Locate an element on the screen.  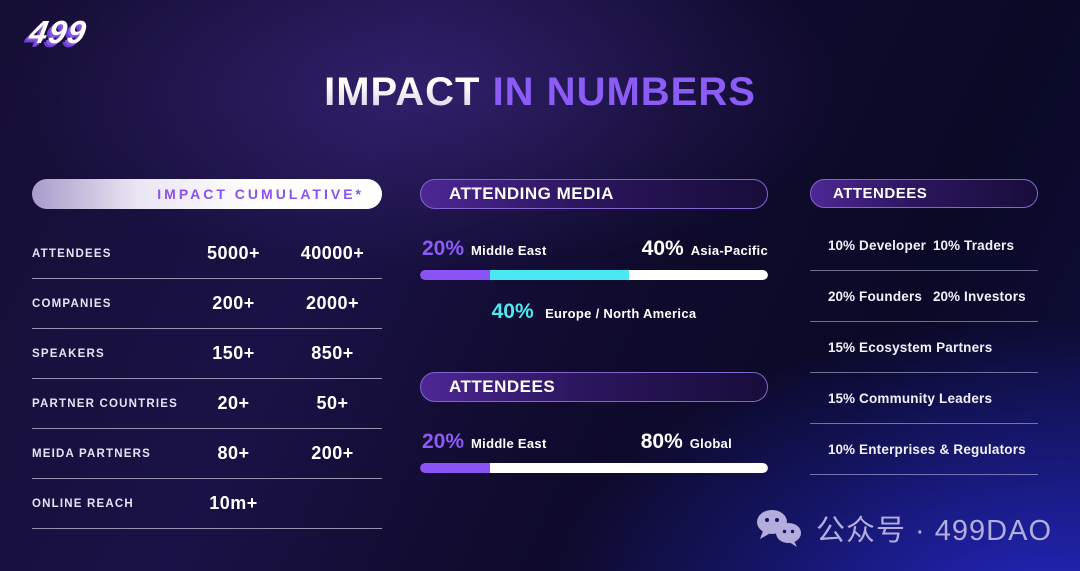
cell-label: Traders is located at coordinates (989, 245).